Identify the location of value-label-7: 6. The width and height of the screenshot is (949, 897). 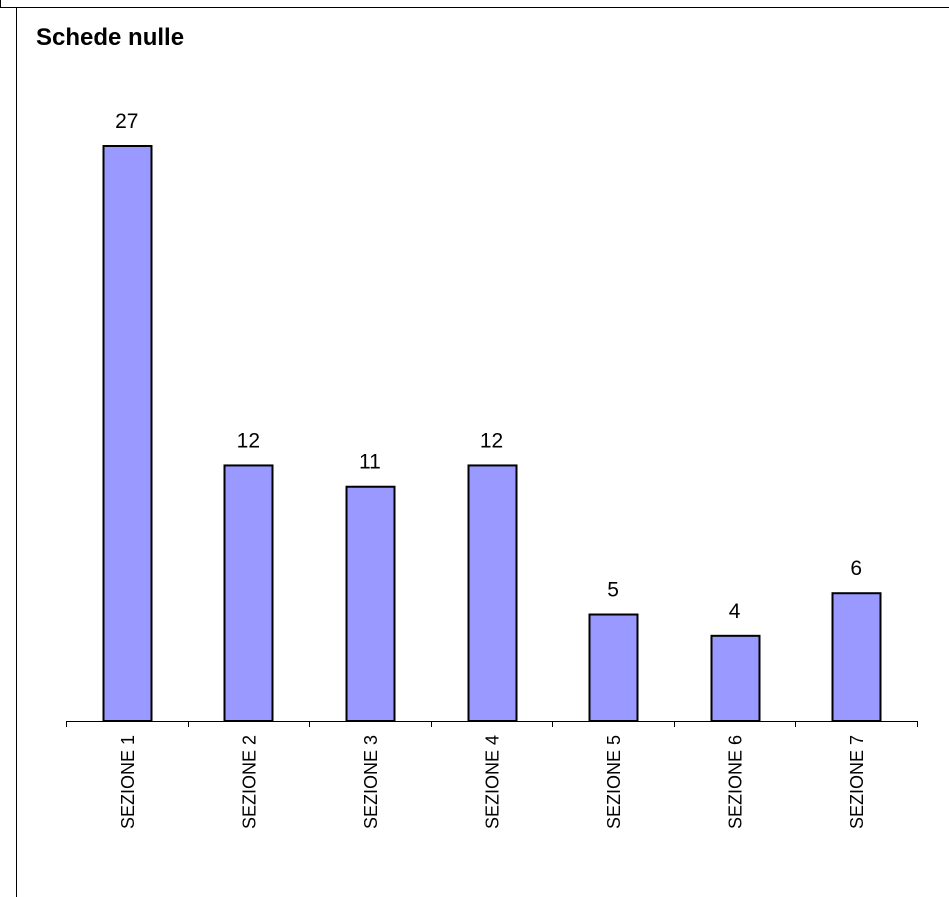
(856, 568).